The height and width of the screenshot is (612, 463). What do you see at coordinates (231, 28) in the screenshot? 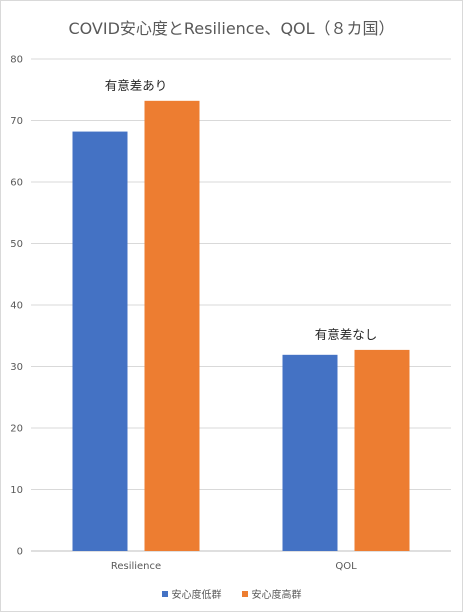
I see `chart-title: COVID安心度とResilience、QOL（８カ国）` at bounding box center [231, 28].